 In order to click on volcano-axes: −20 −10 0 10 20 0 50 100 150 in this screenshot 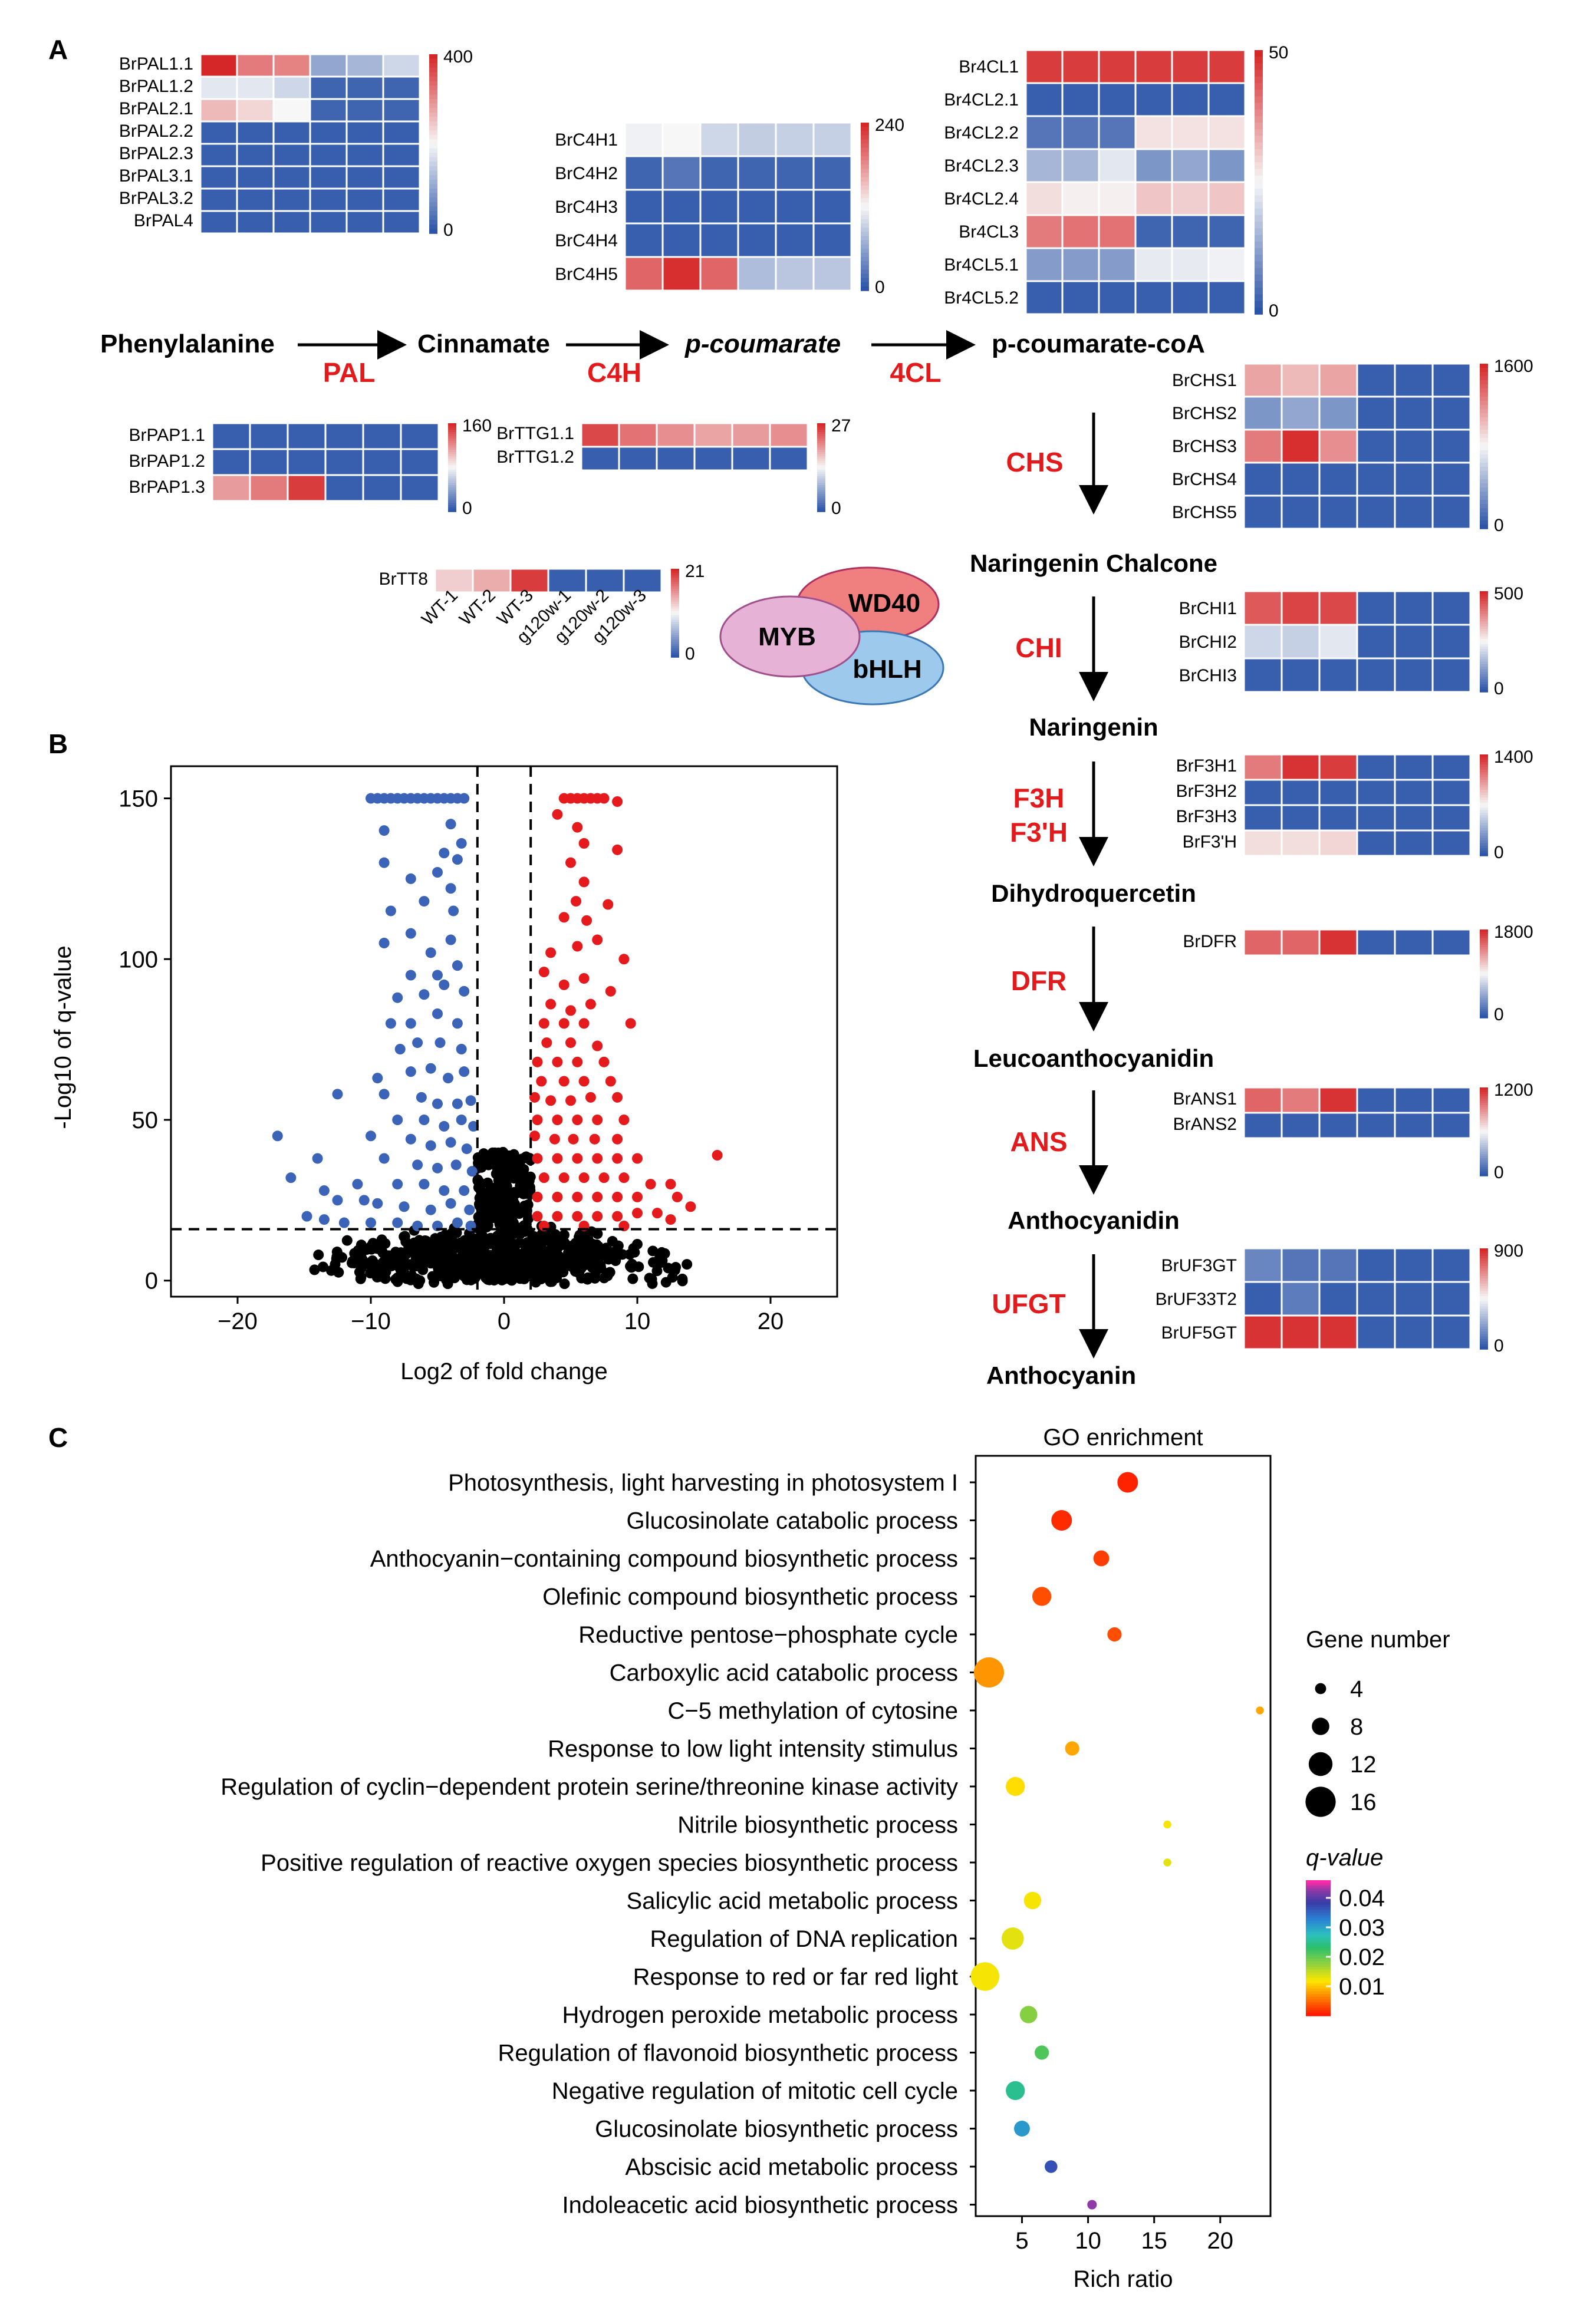, I will do `click(478, 1050)`.